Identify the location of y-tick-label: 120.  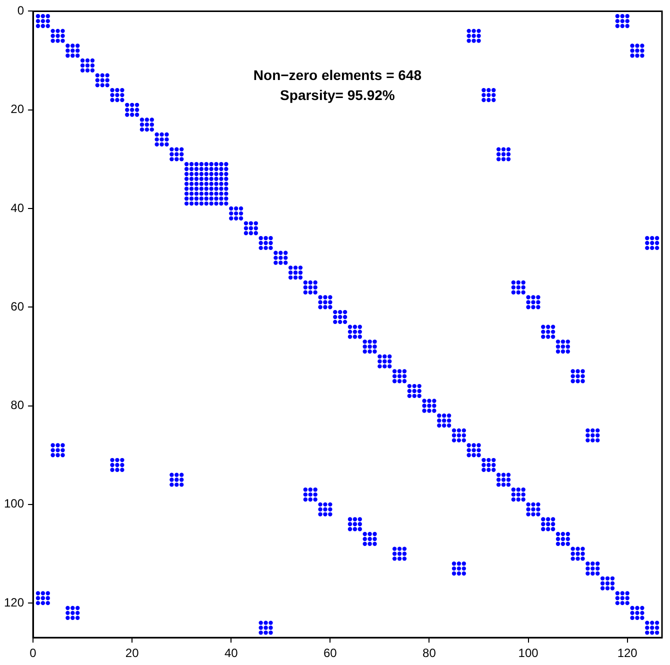
(14, 602).